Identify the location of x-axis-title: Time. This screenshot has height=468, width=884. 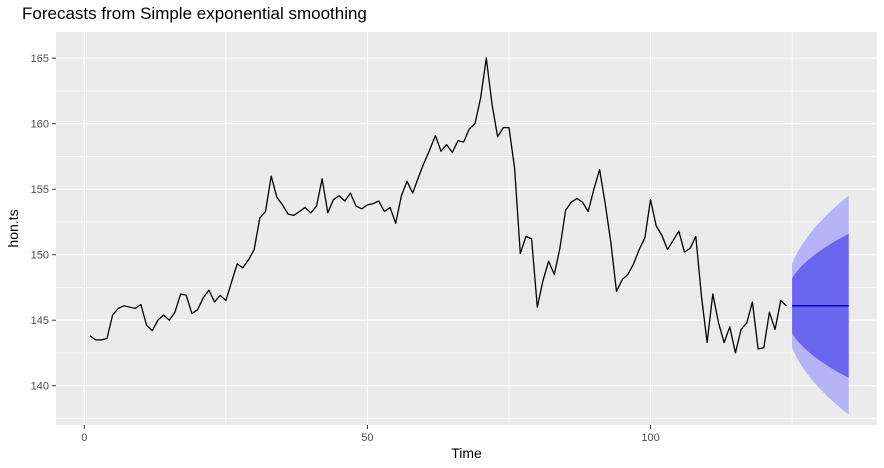
(466, 453).